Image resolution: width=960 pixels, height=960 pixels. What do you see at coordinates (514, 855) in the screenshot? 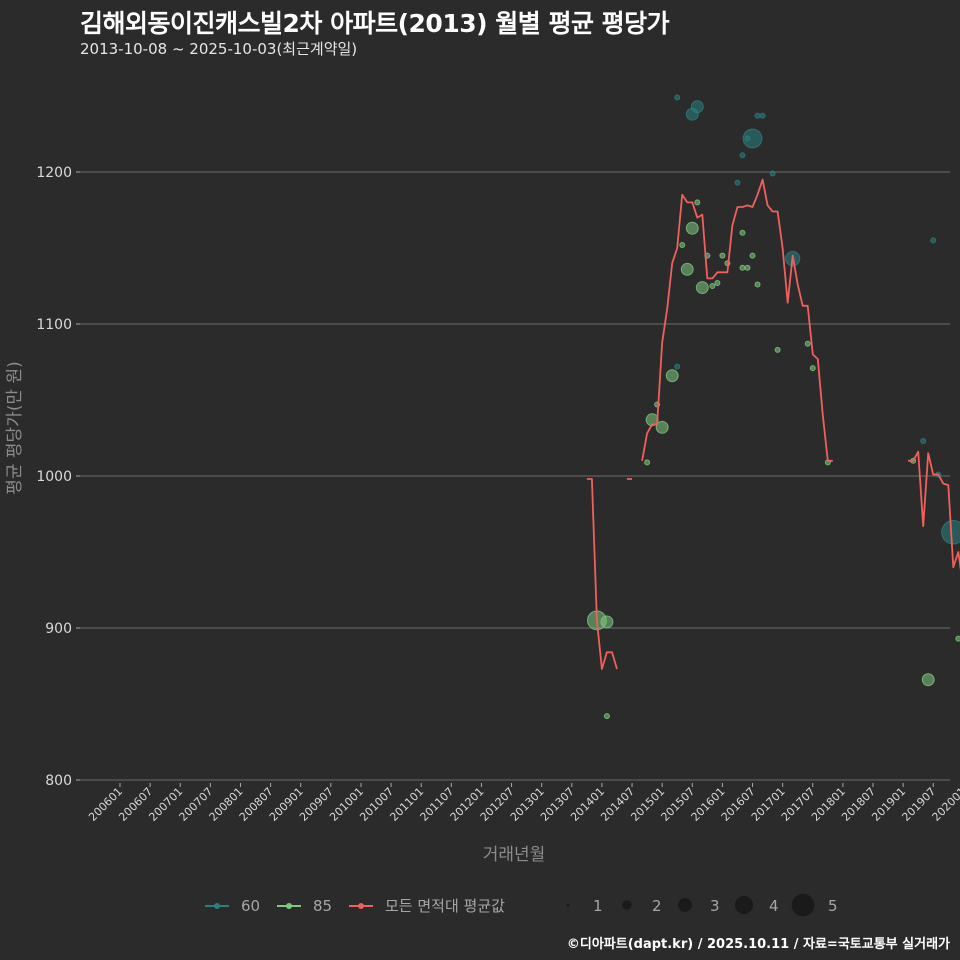
I see `x-axis-title: 거래년월` at bounding box center [514, 855].